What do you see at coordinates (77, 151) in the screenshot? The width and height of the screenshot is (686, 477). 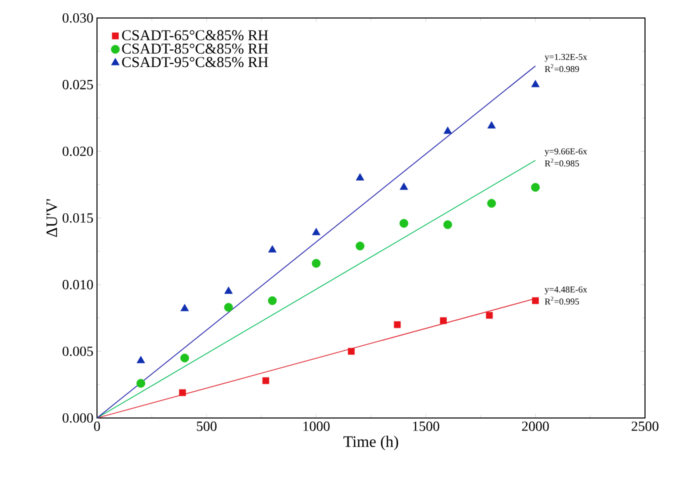 I see `y-tick-label: 0.020` at bounding box center [77, 151].